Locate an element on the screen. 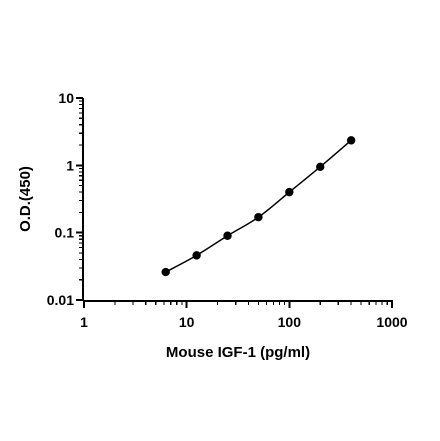 The width and height of the screenshot is (440, 441). x-axis-ticks is located at coordinates (238, 304).